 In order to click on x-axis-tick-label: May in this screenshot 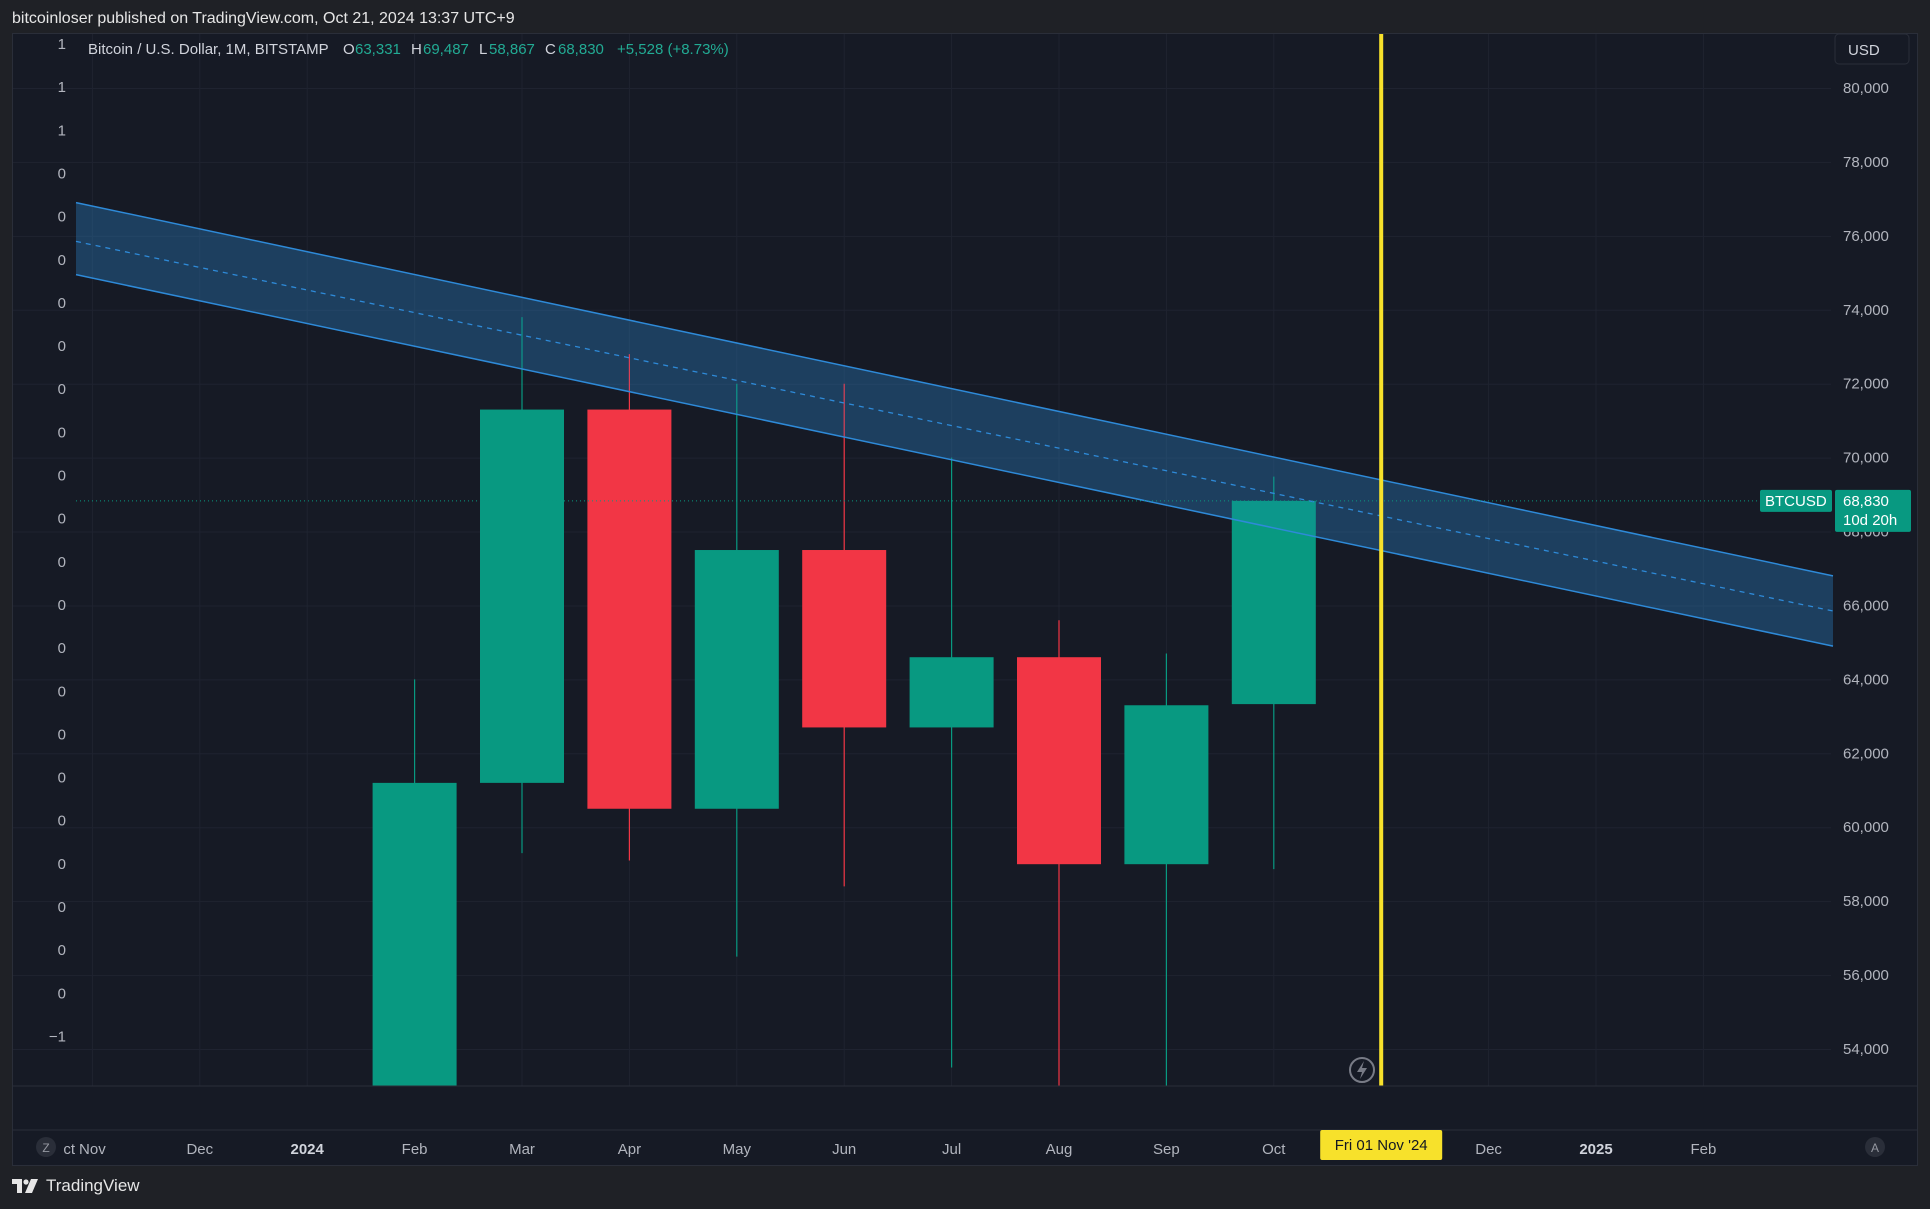, I will do `click(737, 1149)`.